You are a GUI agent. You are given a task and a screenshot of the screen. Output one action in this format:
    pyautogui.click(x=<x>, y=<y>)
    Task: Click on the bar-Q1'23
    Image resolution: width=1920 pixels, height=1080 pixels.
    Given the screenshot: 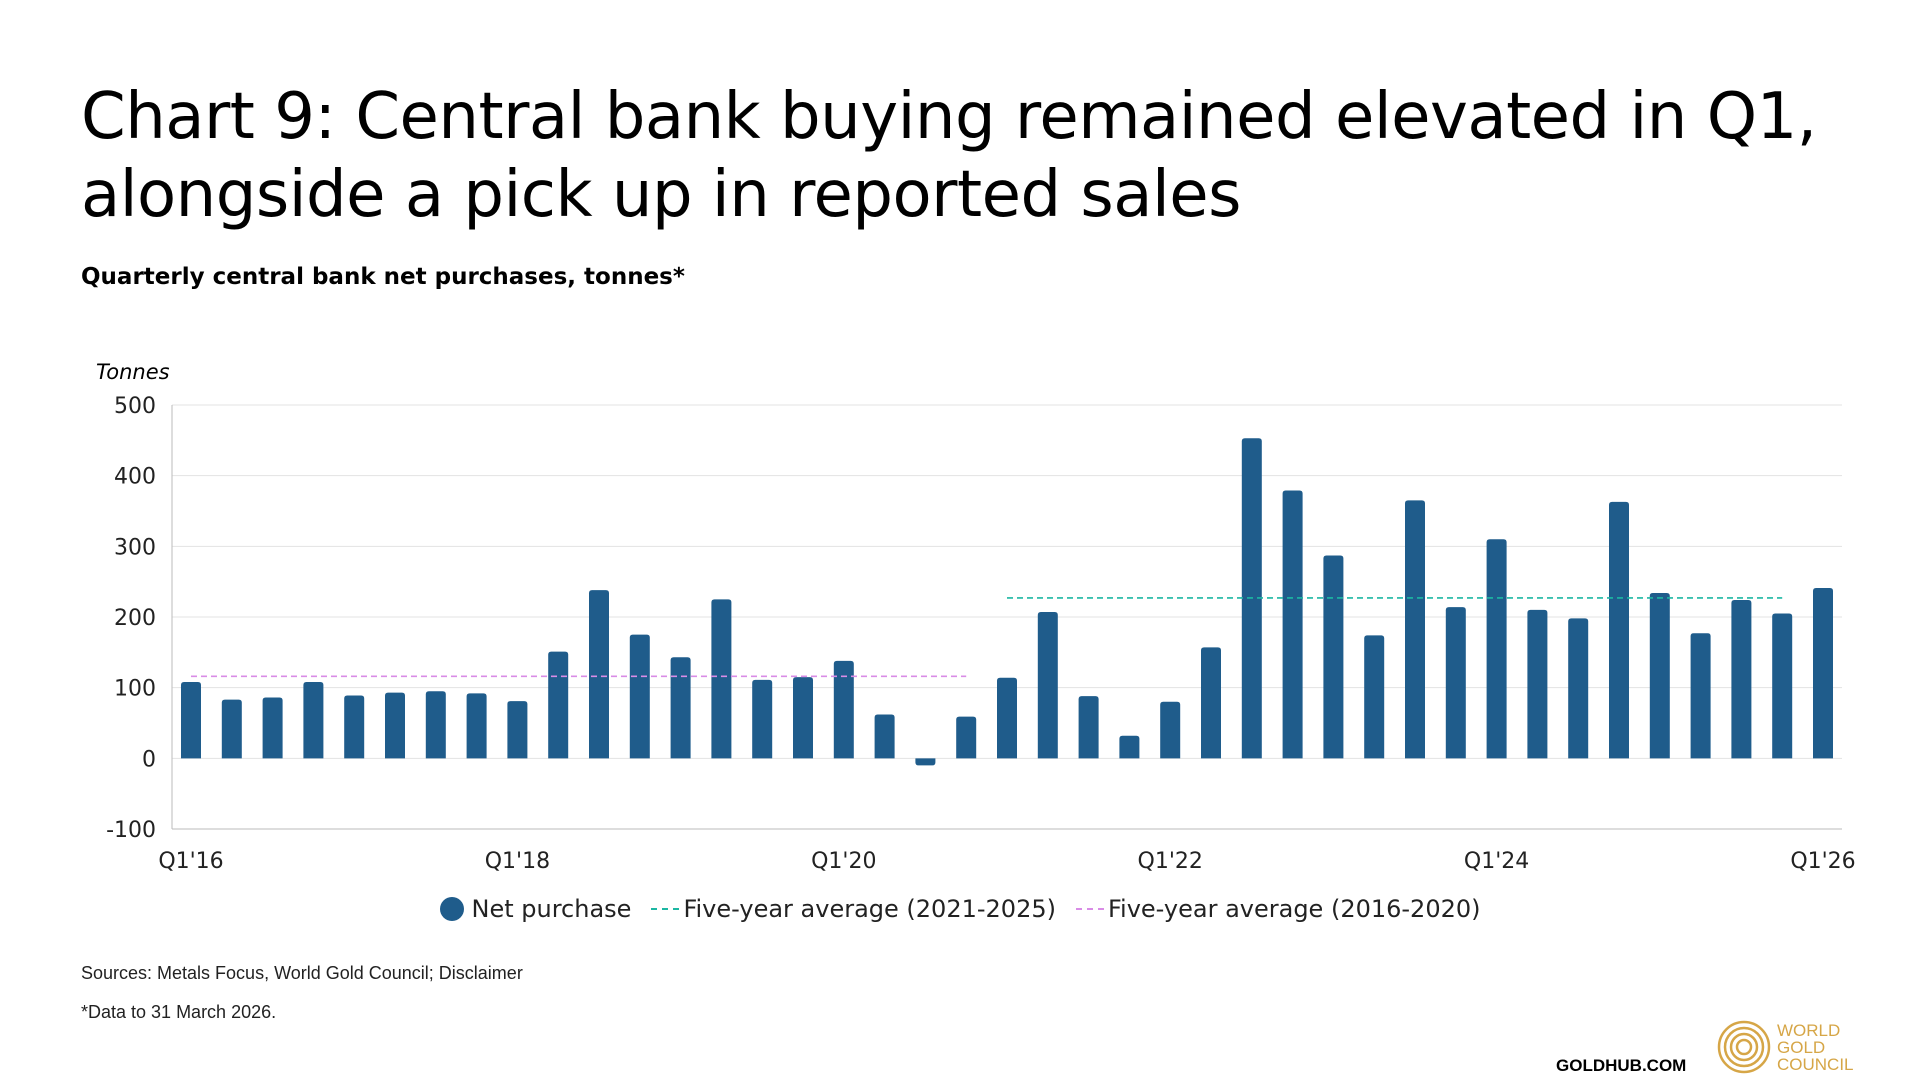 What is the action you would take?
    pyautogui.click(x=1333, y=657)
    